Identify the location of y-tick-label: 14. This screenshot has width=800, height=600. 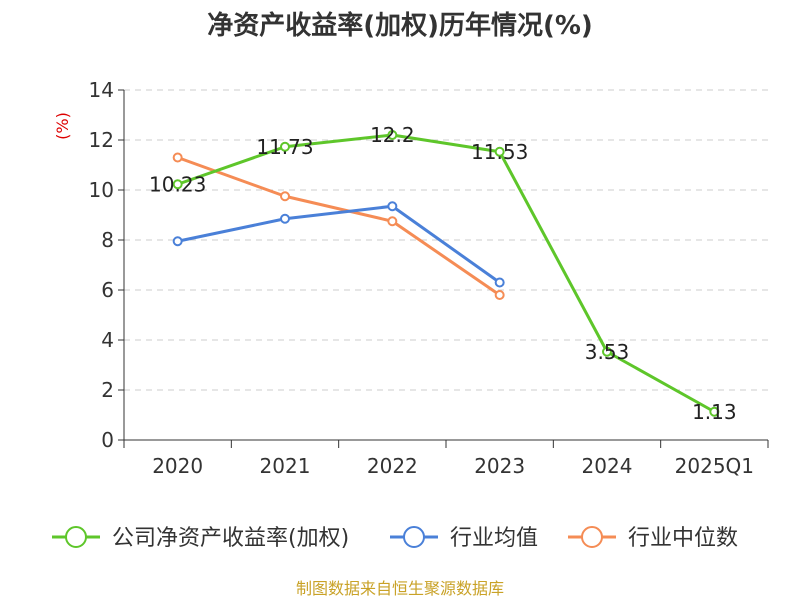
(101, 90).